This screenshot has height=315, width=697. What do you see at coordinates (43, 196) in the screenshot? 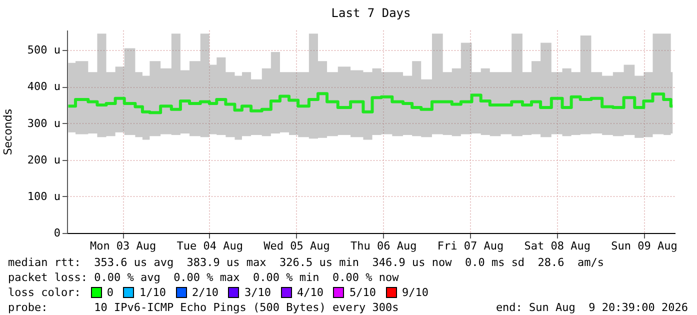
I see `y-tick-label: 100 u` at bounding box center [43, 196].